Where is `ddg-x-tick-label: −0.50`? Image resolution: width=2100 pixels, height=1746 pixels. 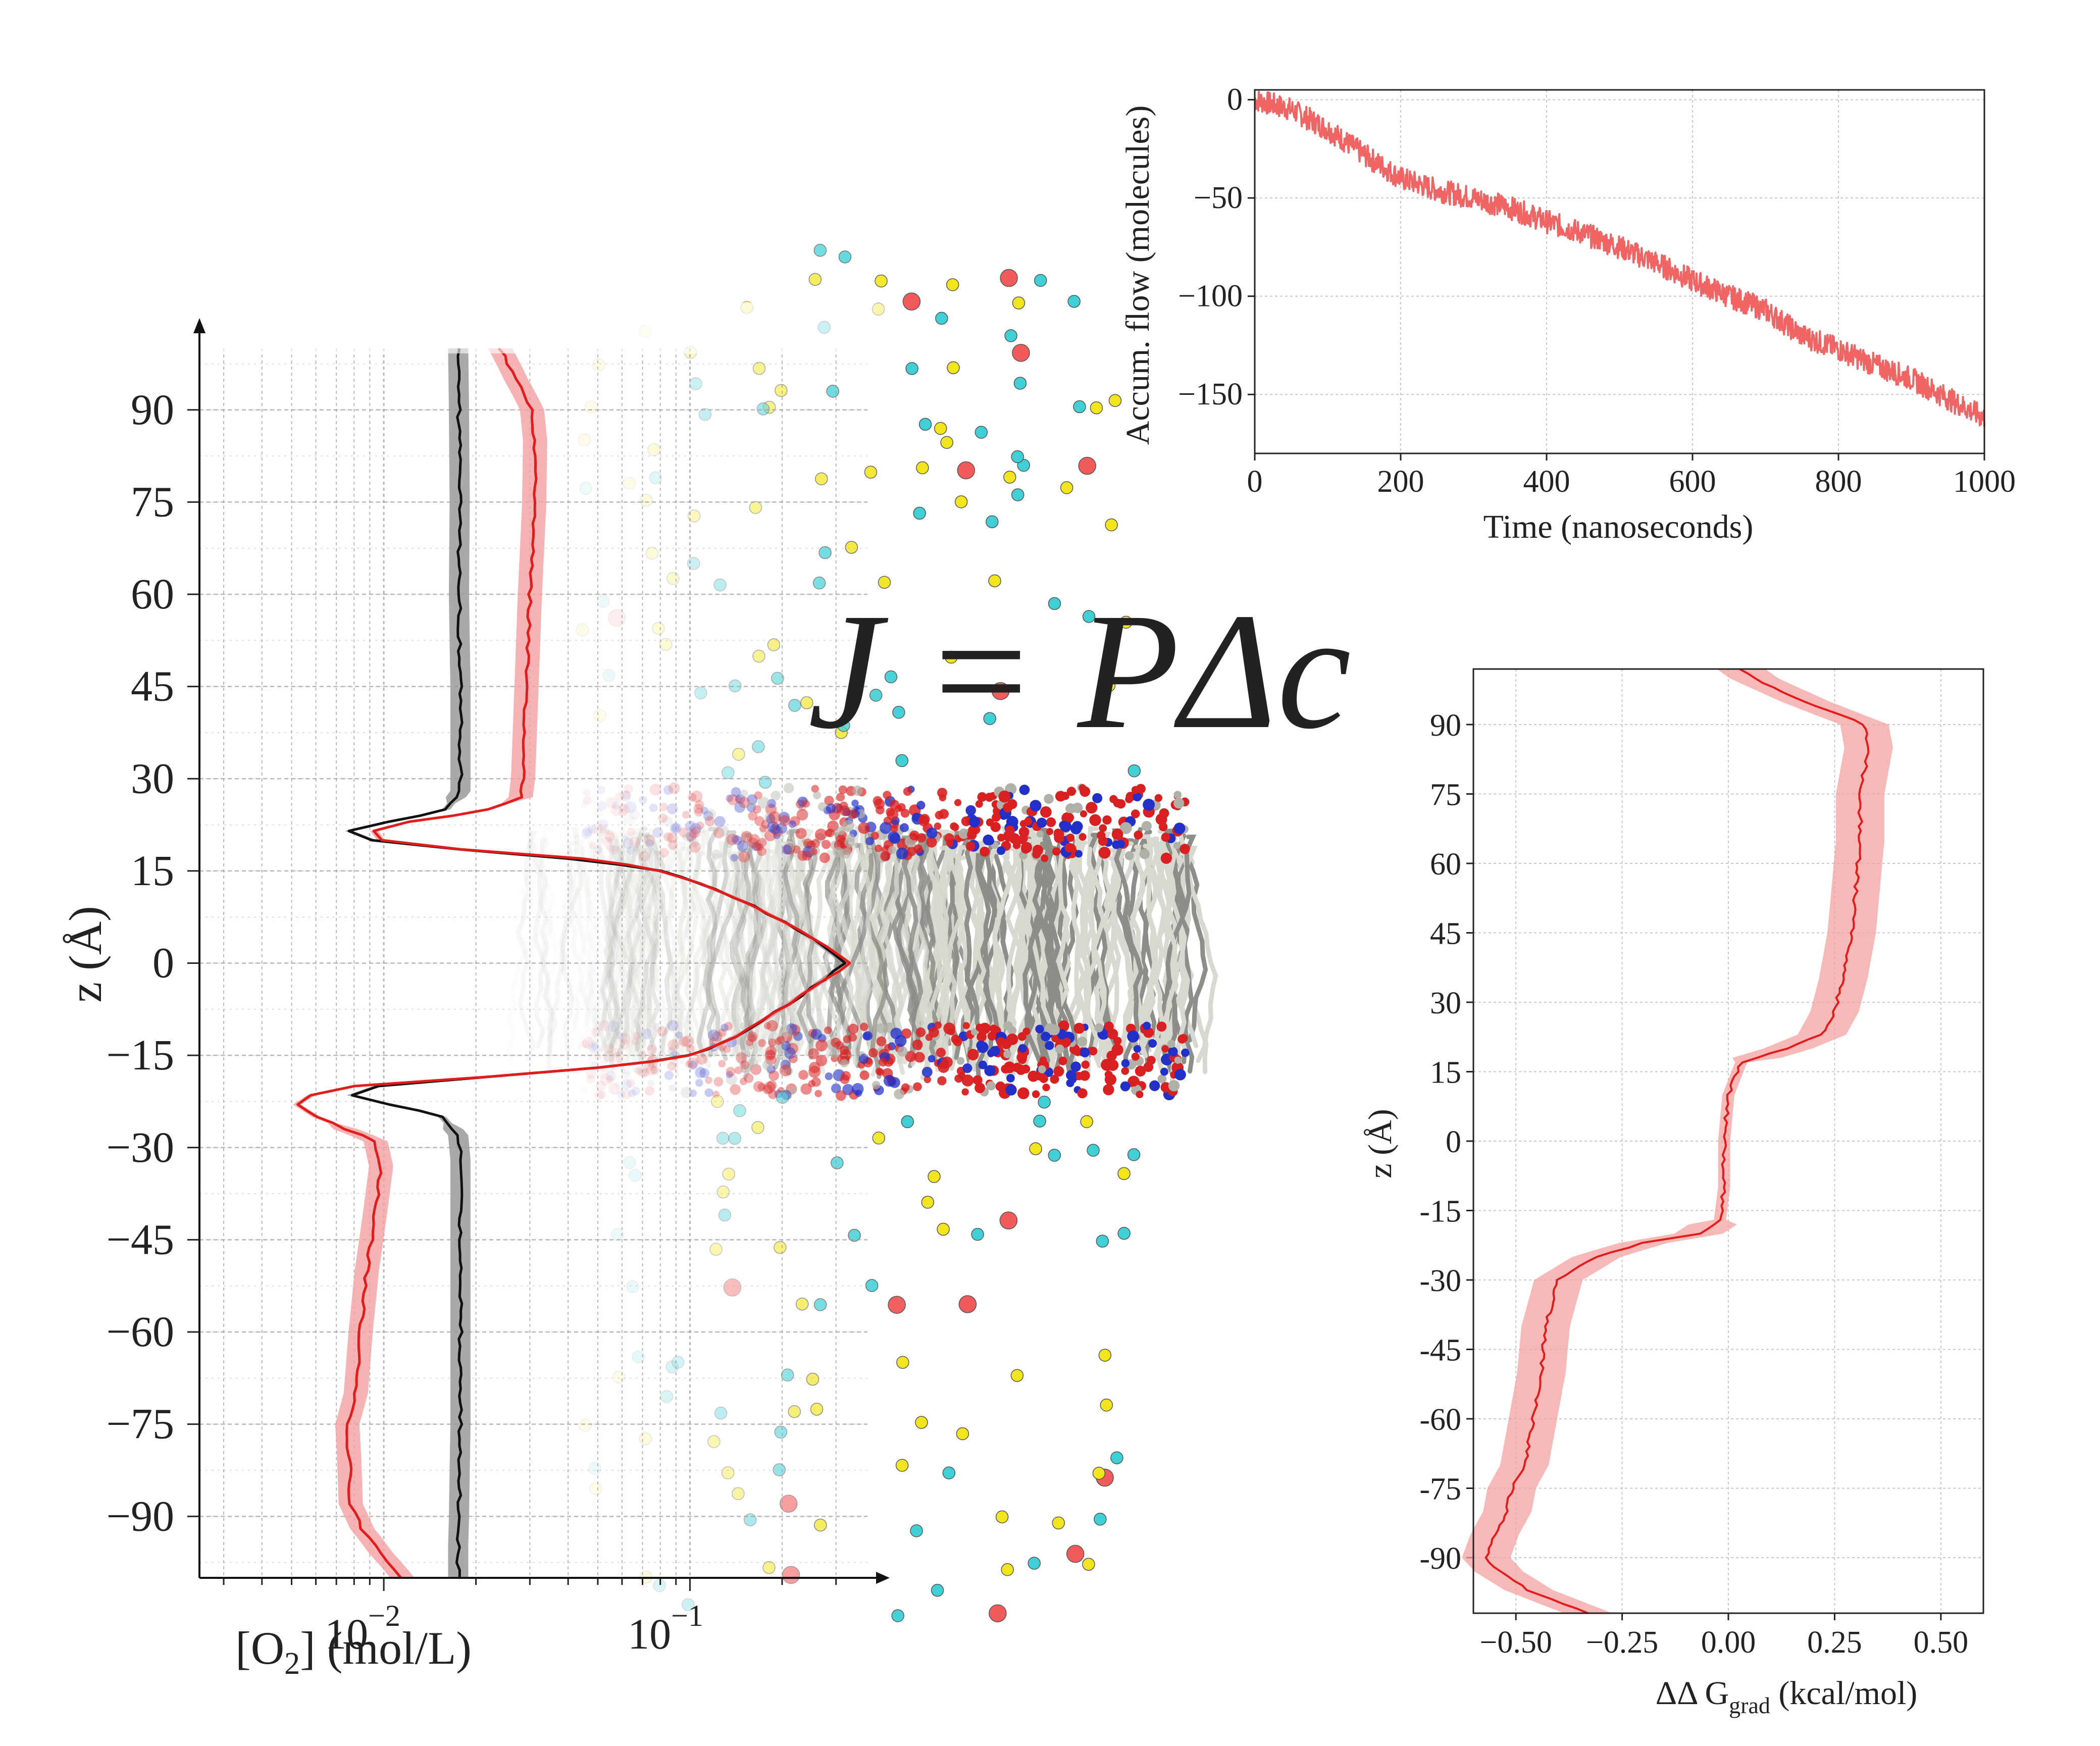
ddg-x-tick-label: −0.50 is located at coordinates (1515, 1642).